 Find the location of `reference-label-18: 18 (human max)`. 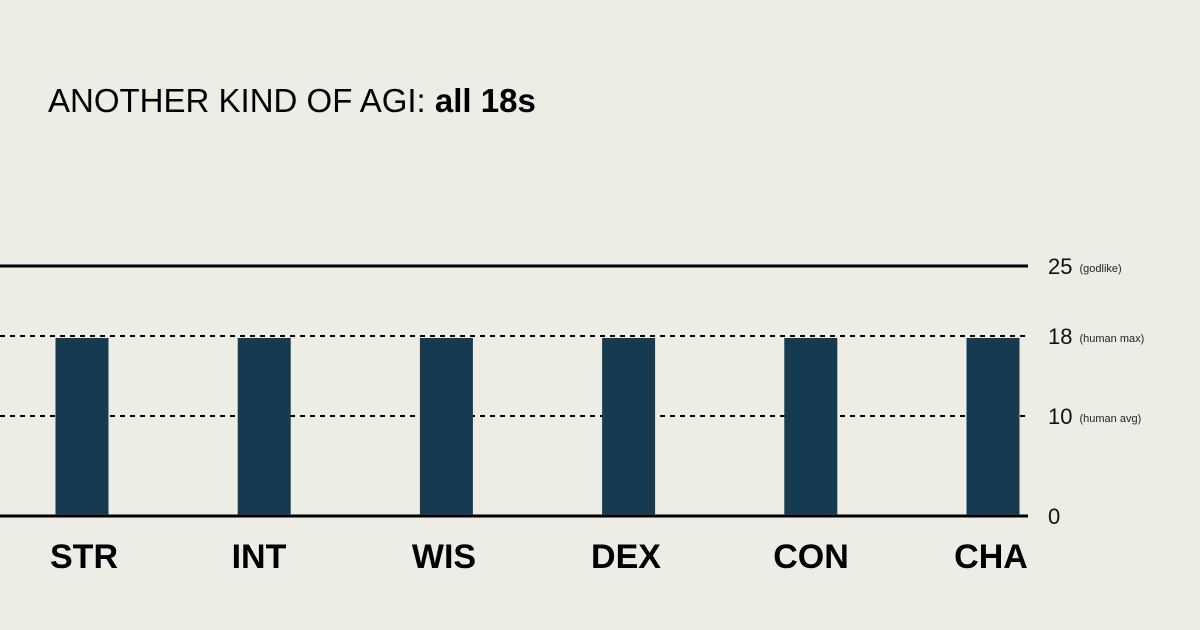

reference-label-18: 18 (human max) is located at coordinates (1096, 336).